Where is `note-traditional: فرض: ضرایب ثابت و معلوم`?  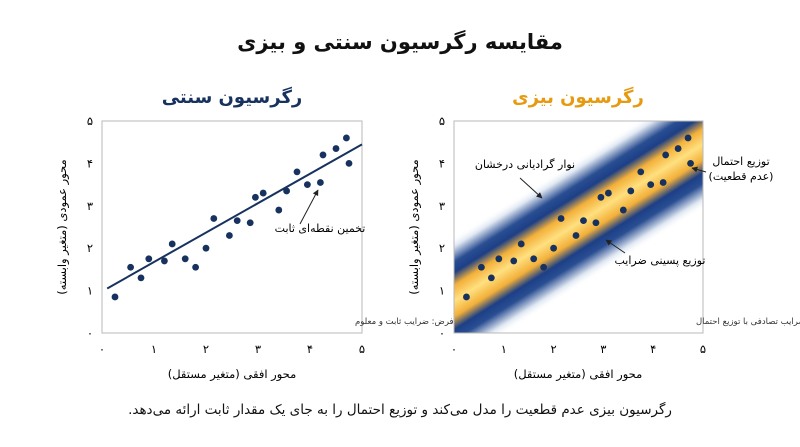 note-traditional: فرض: ضرایب ثابت و معلوم is located at coordinates (404, 322).